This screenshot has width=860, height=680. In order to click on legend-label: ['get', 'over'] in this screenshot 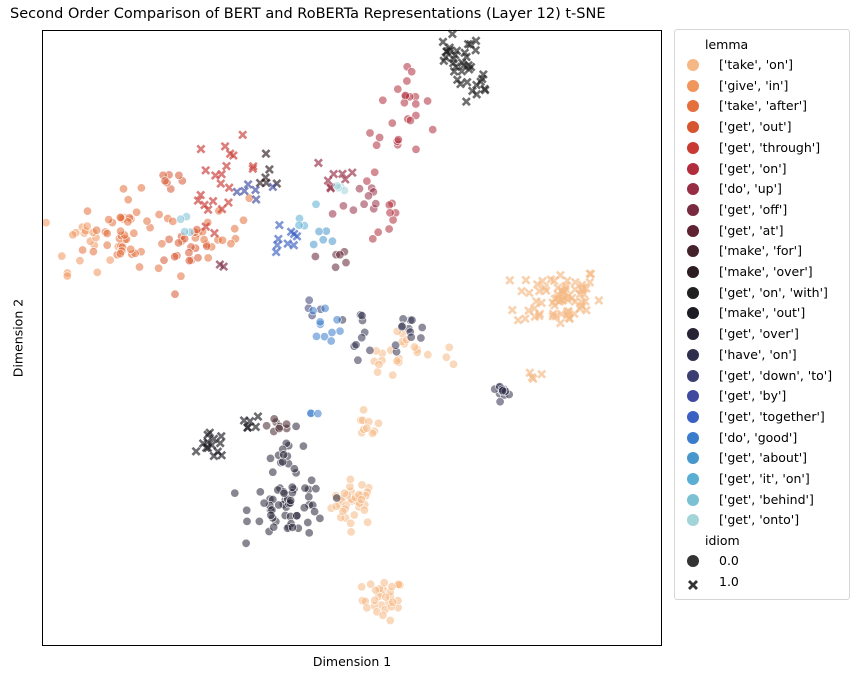, I will do `click(759, 334)`.